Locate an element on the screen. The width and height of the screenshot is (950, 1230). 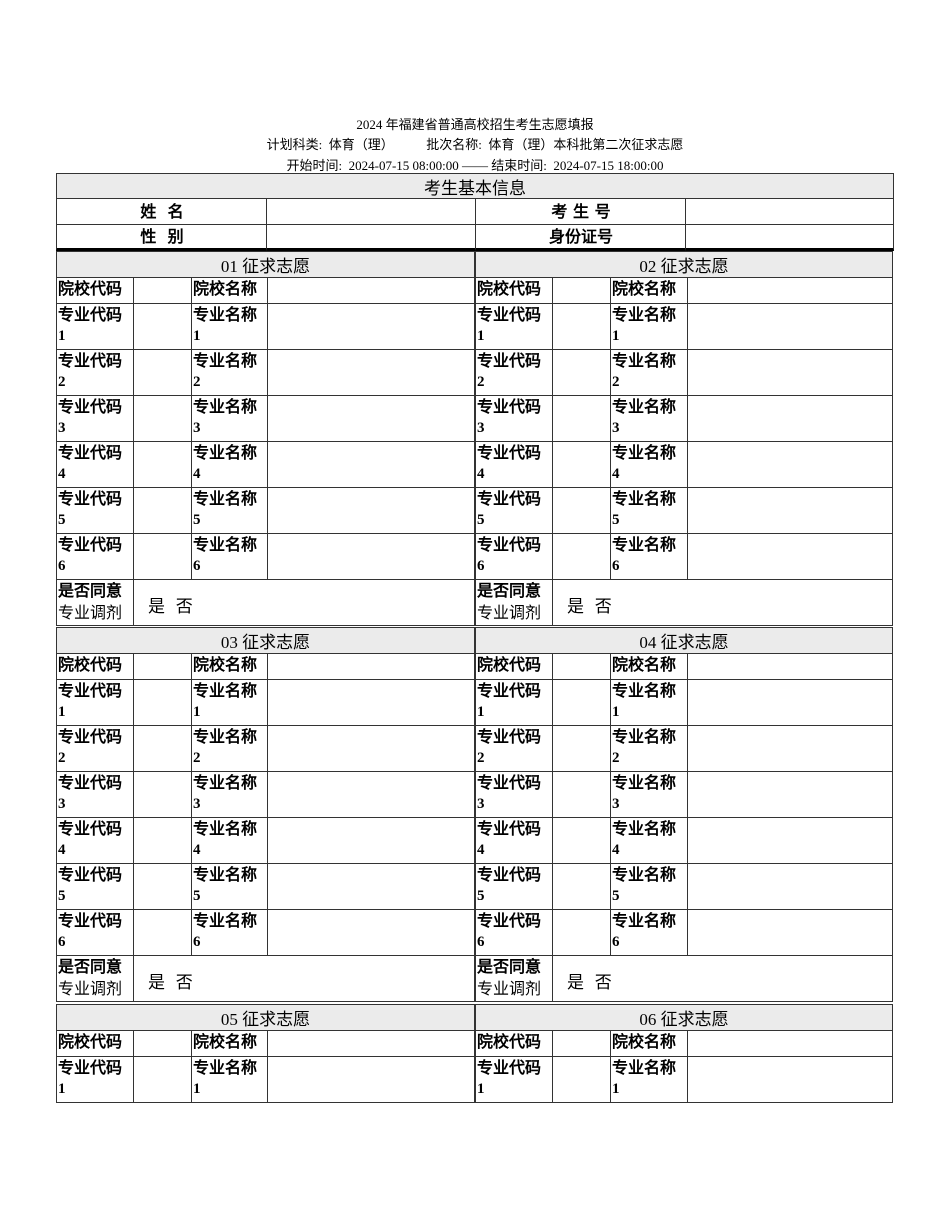
major-index: 1 is located at coordinates (481, 712).